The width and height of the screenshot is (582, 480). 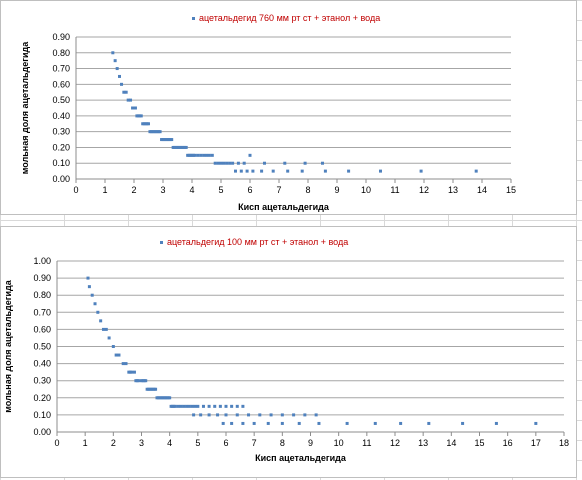 What do you see at coordinates (339, 443) in the screenshot?
I see `x-tick-label: 10` at bounding box center [339, 443].